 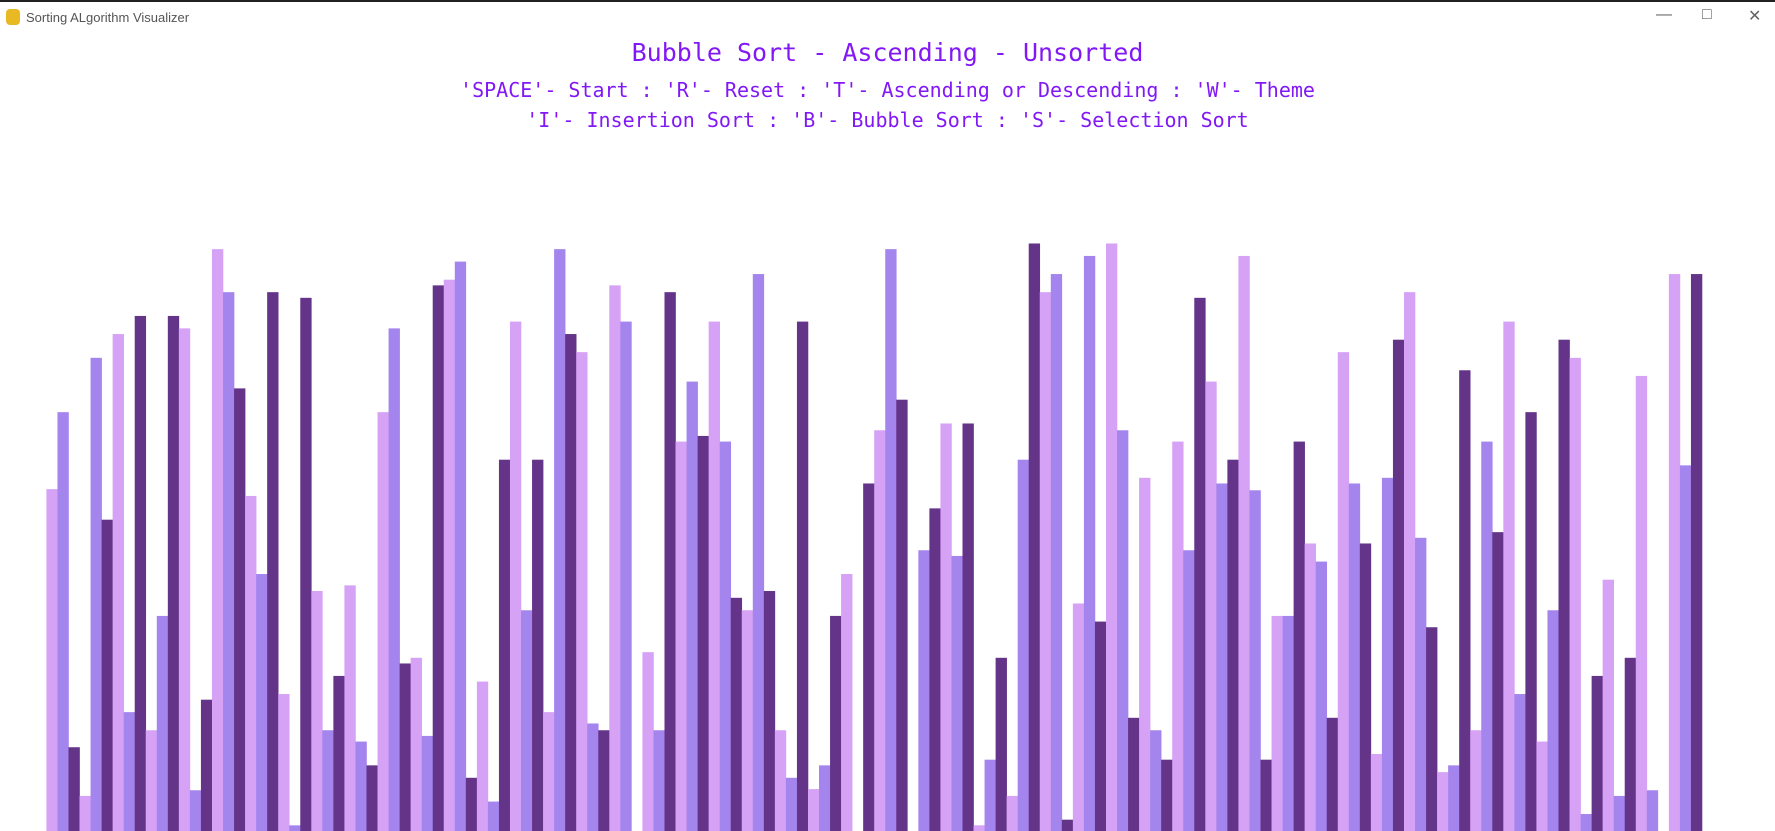 What do you see at coordinates (1707, 14) in the screenshot?
I see `maximize-button: □` at bounding box center [1707, 14].